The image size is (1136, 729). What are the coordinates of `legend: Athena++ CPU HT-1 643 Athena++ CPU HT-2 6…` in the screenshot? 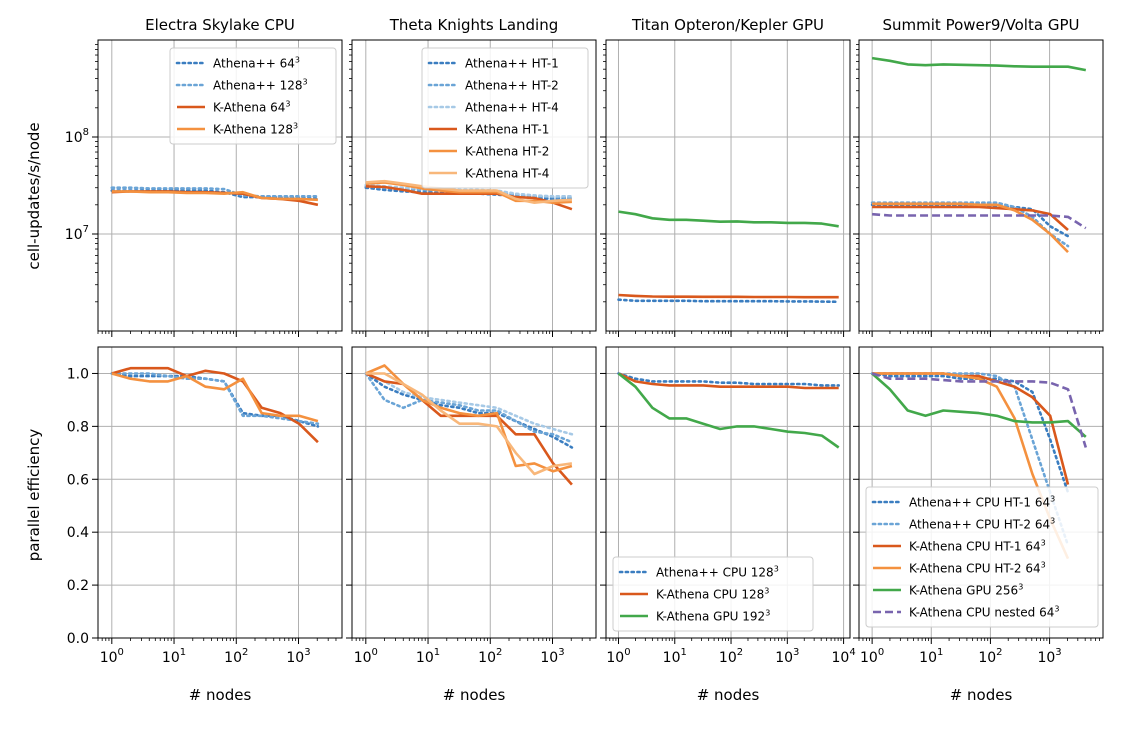 It's located at (982, 557).